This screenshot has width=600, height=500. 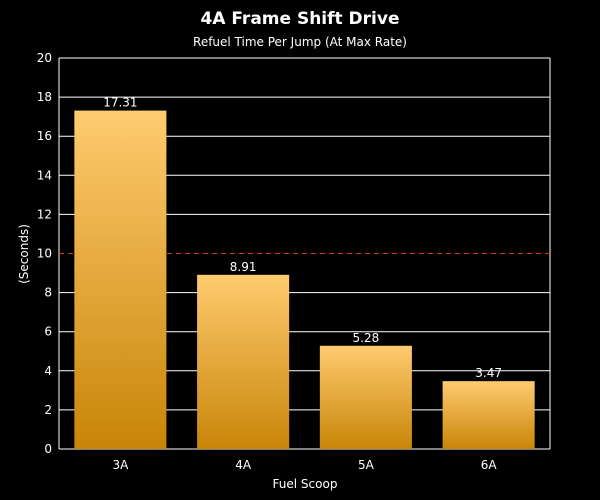 I want to click on y-axis-ticks: 0 2 4 6 8 10 12 14 16 18 20, so click(x=44, y=253).